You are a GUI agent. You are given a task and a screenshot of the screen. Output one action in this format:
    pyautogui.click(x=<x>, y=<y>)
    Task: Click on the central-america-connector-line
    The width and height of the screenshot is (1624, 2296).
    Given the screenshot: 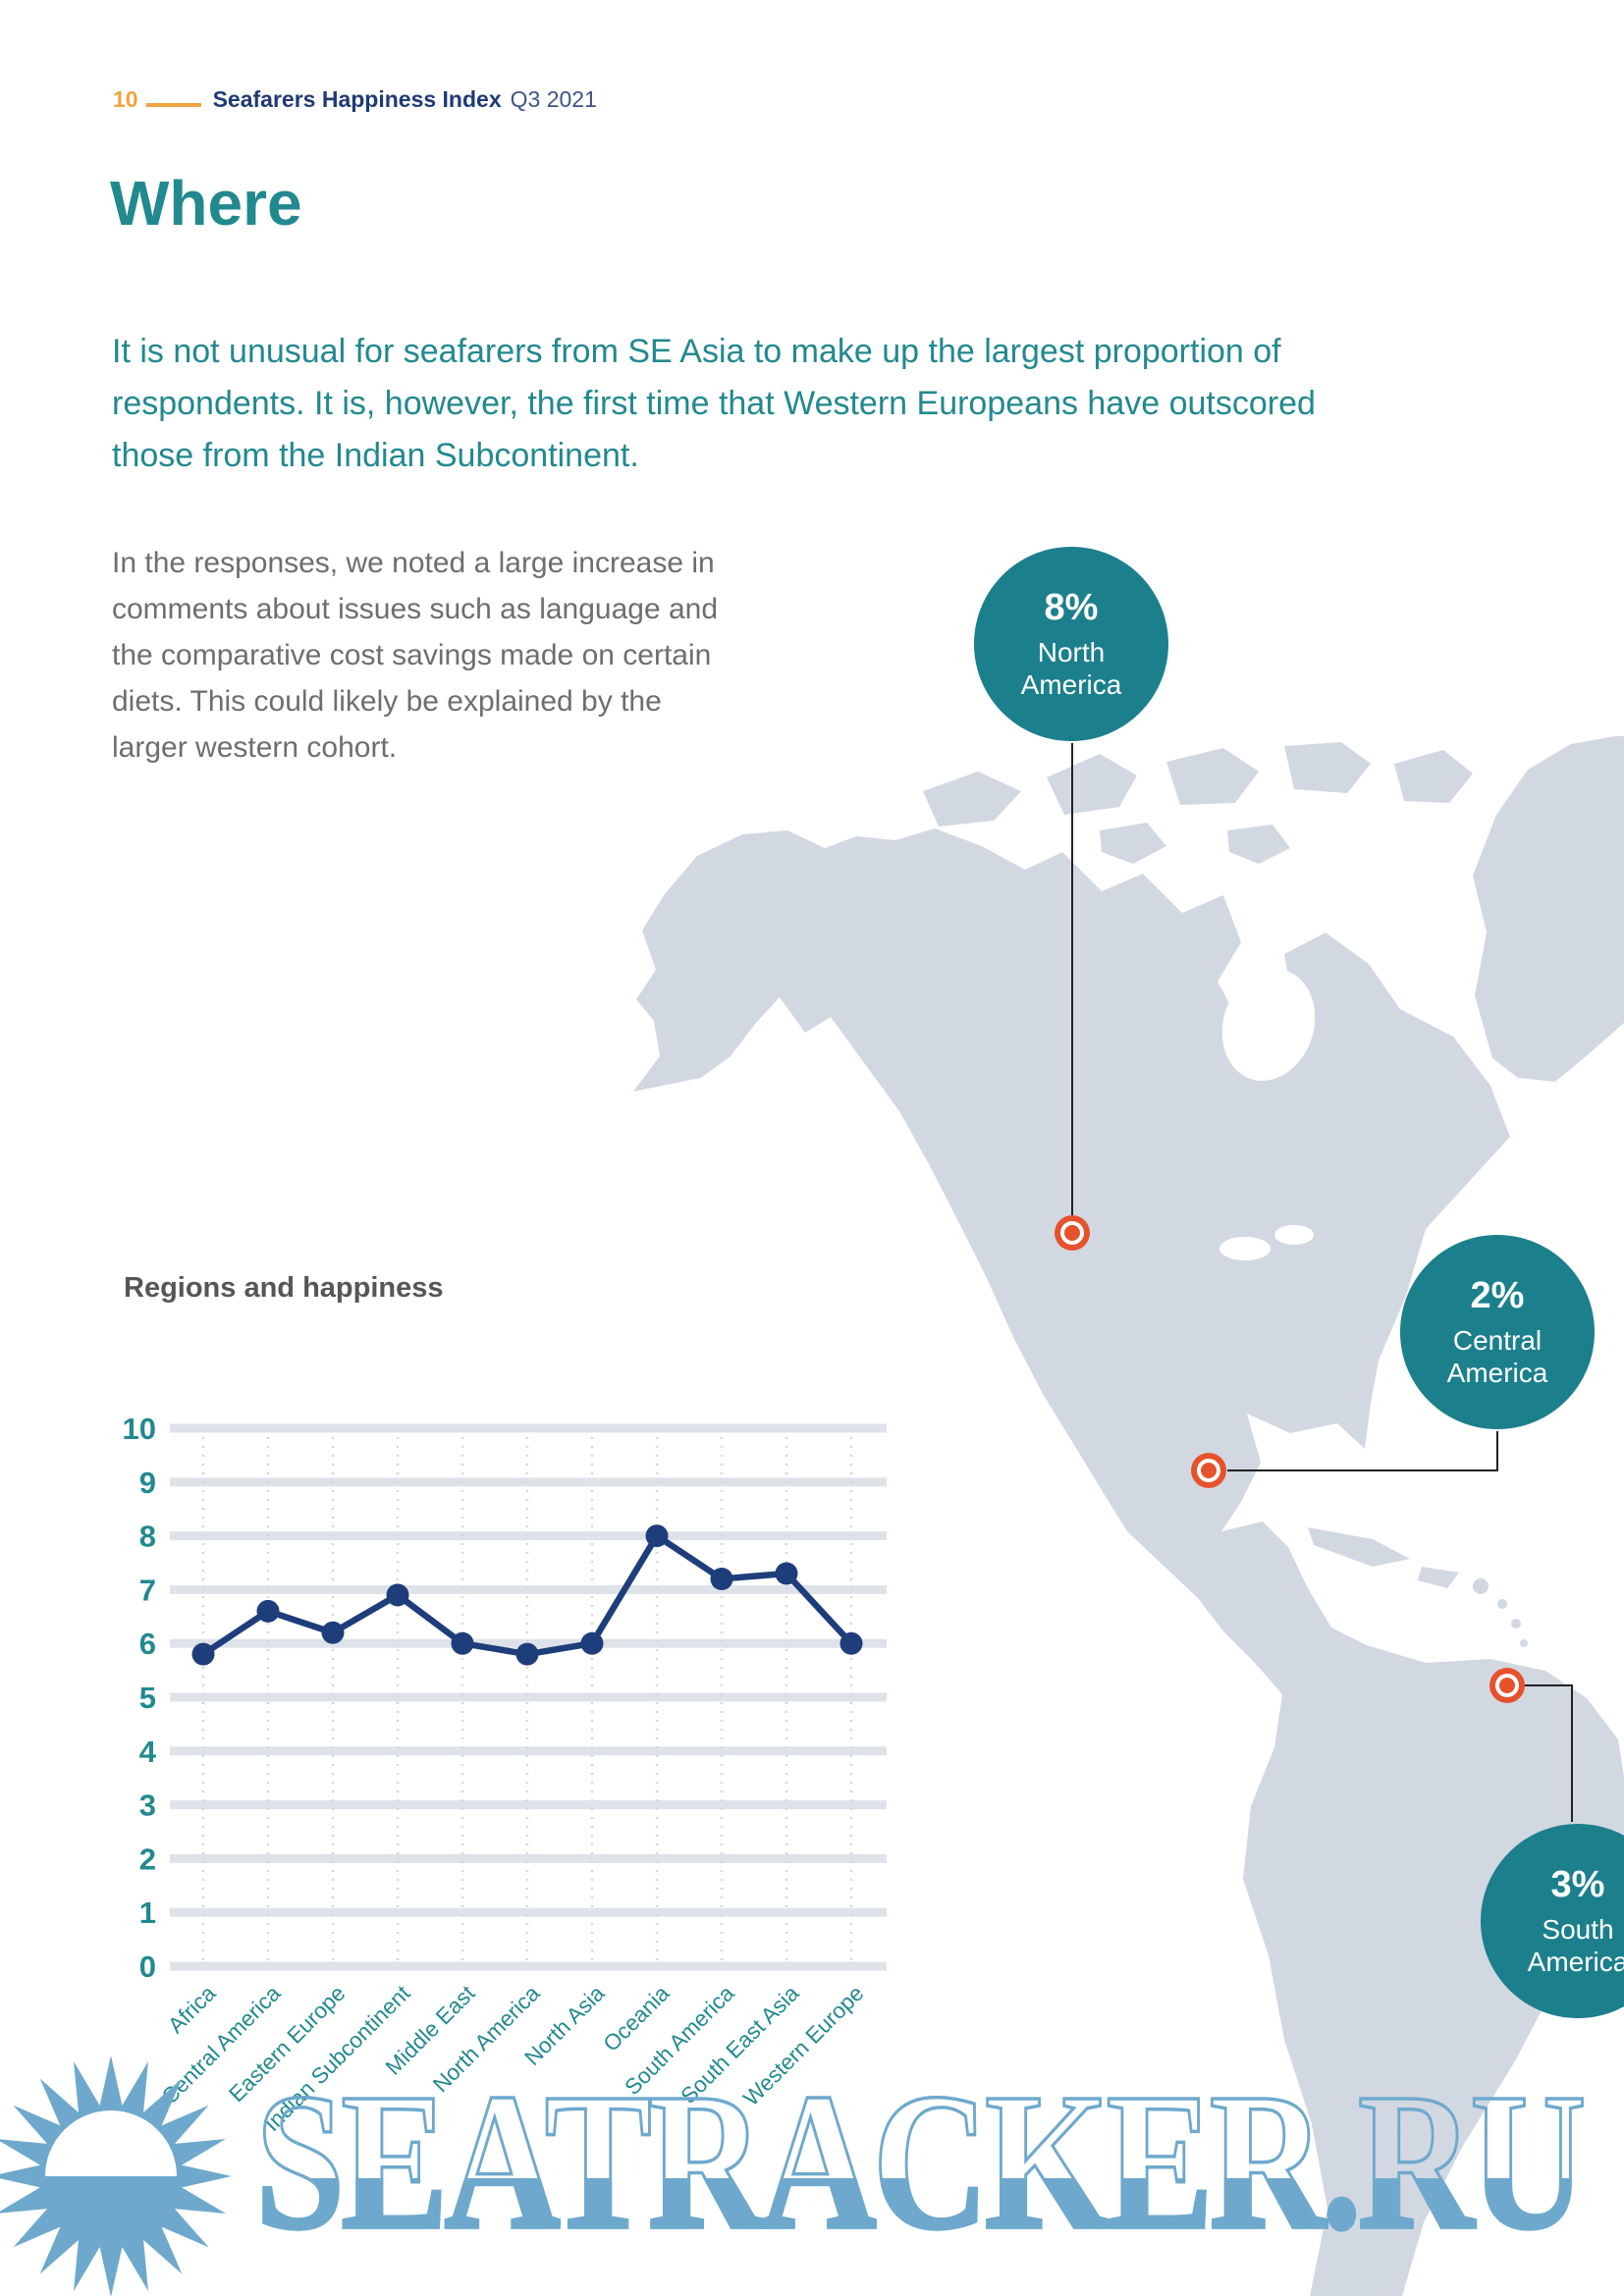 What is the action you would take?
    pyautogui.click(x=1362, y=1451)
    